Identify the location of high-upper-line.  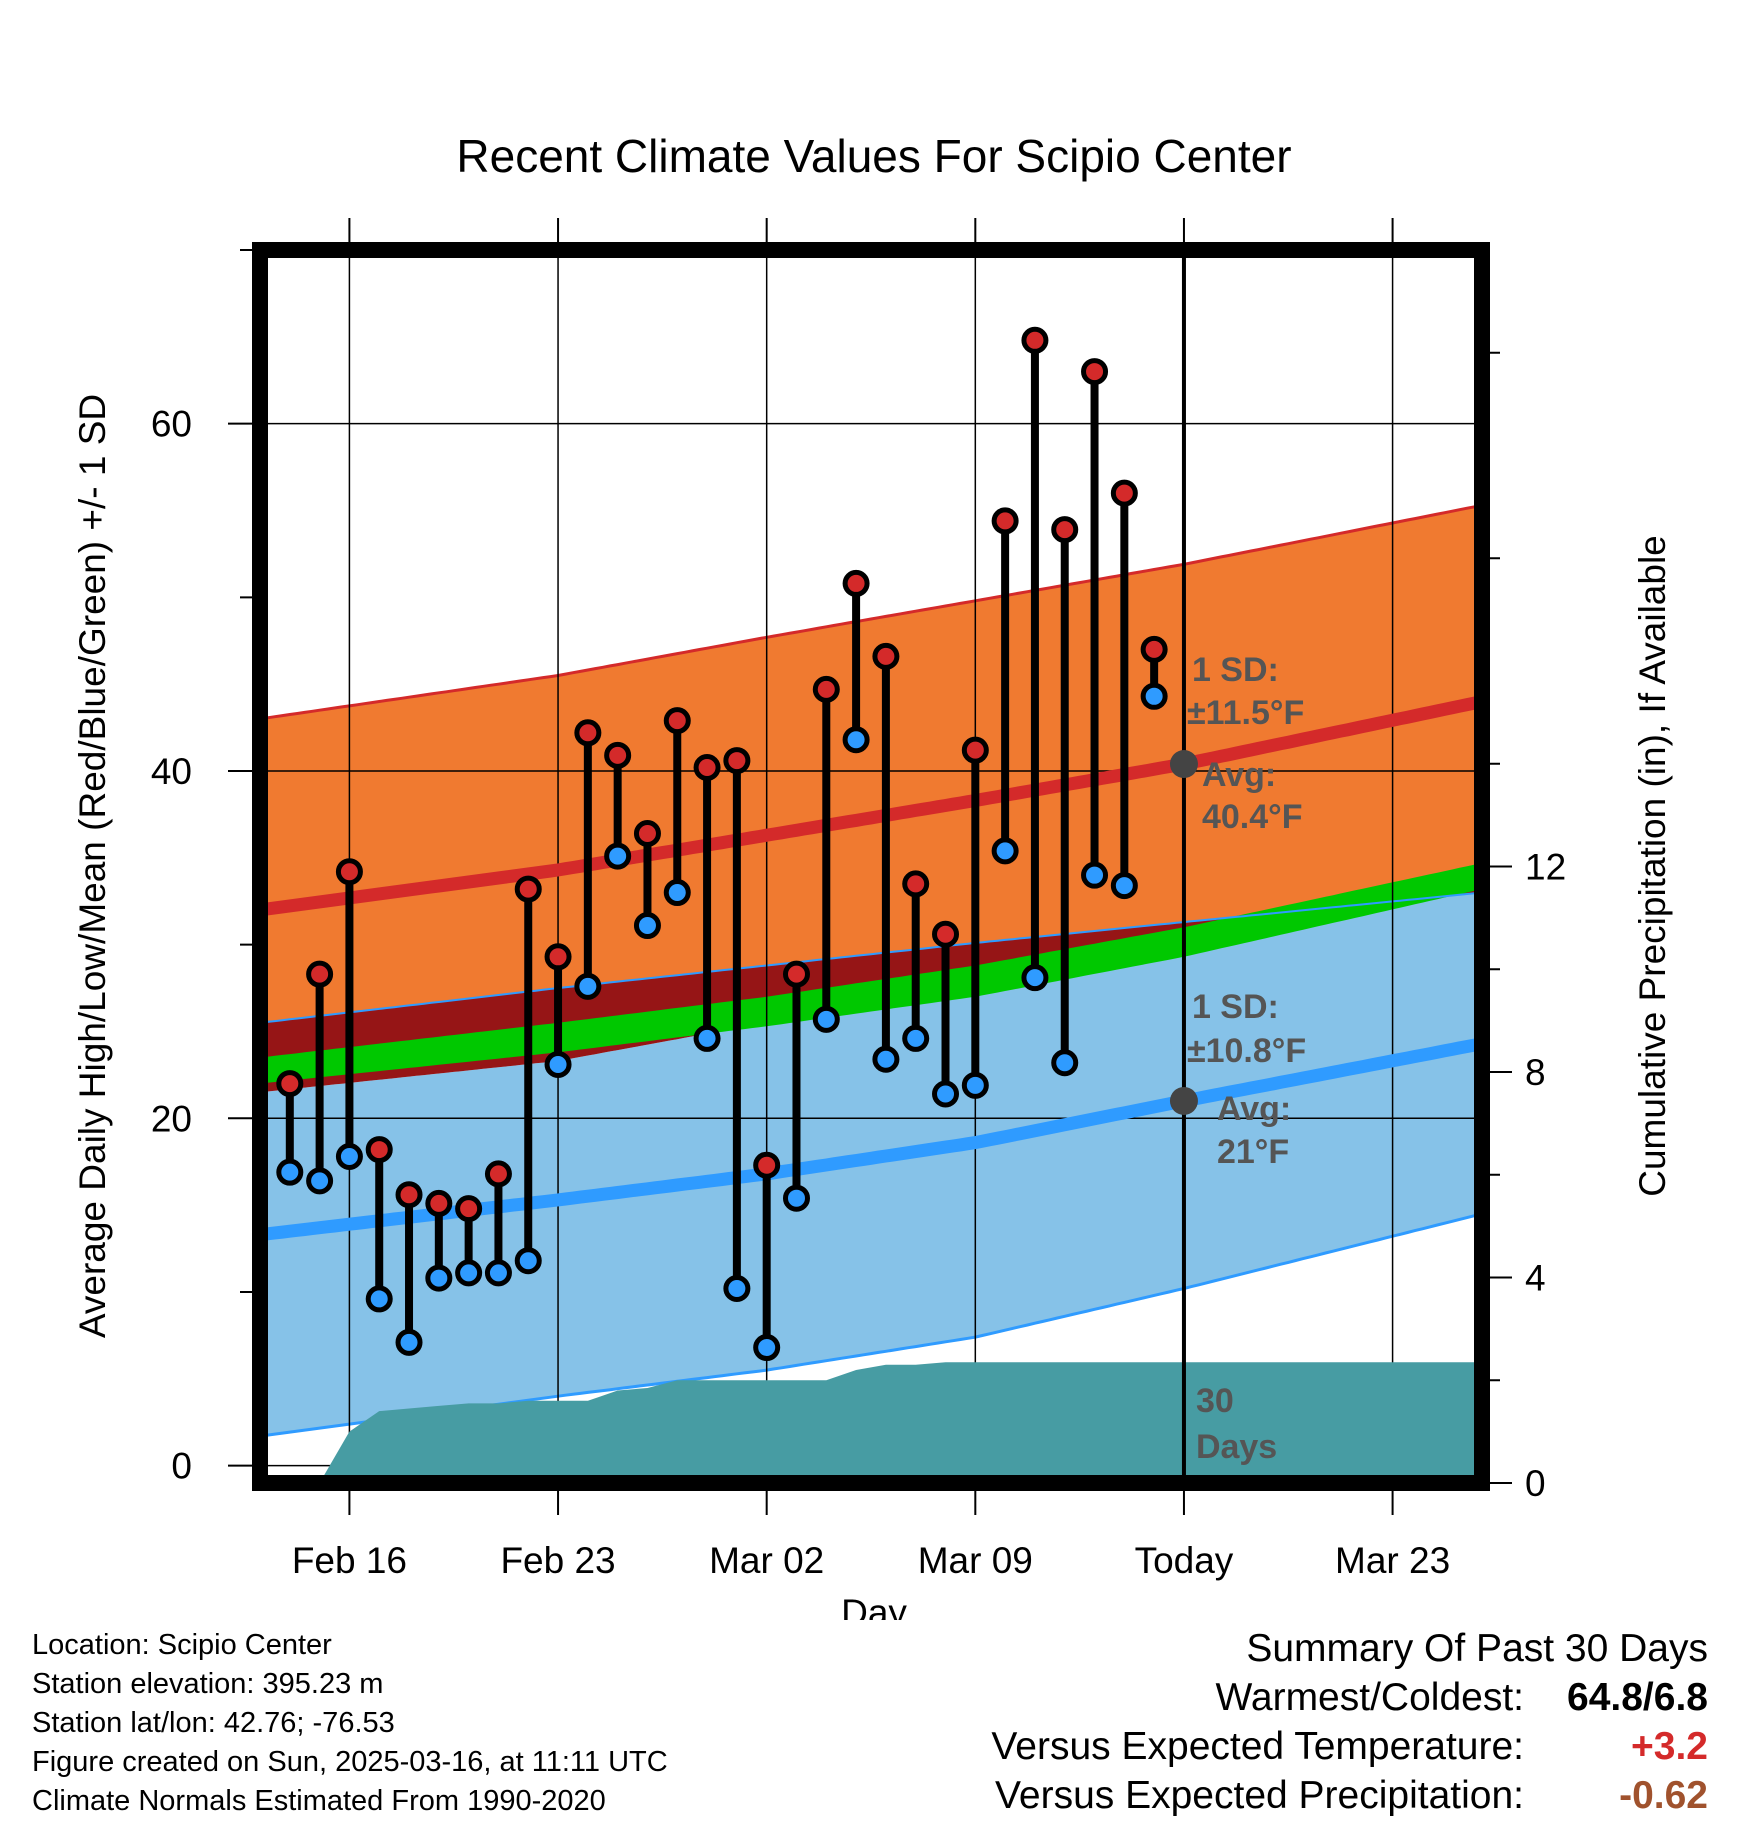
(871, 612).